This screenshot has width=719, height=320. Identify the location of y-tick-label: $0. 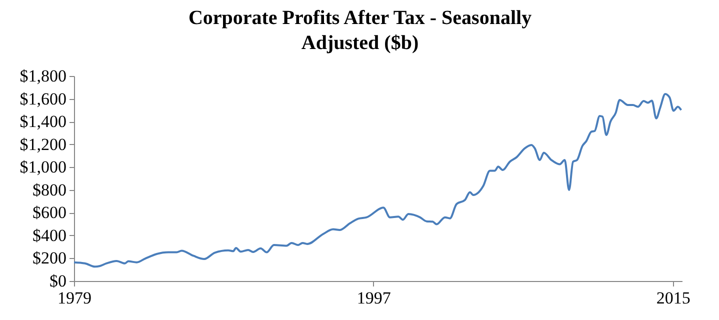
(58, 281).